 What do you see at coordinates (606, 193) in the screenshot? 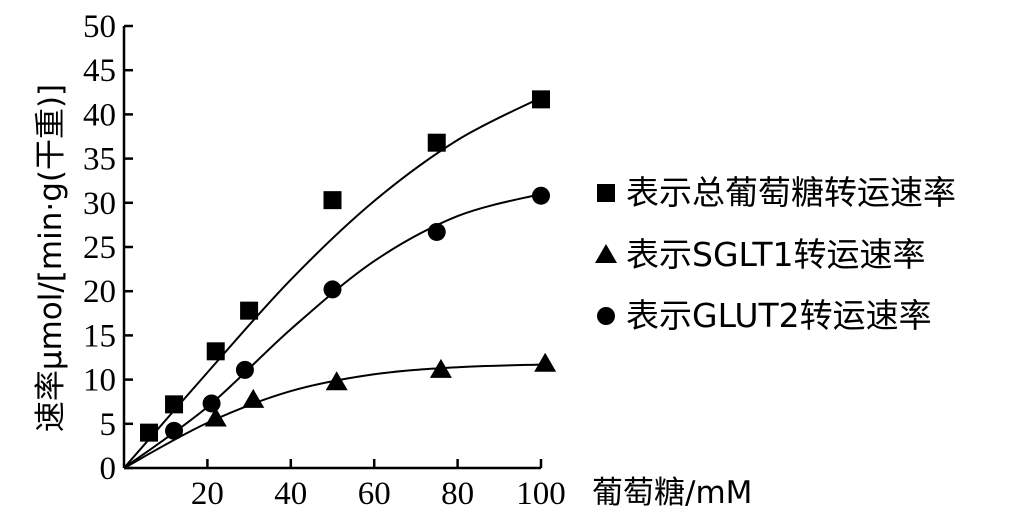
I see `legend-square-marker` at bounding box center [606, 193].